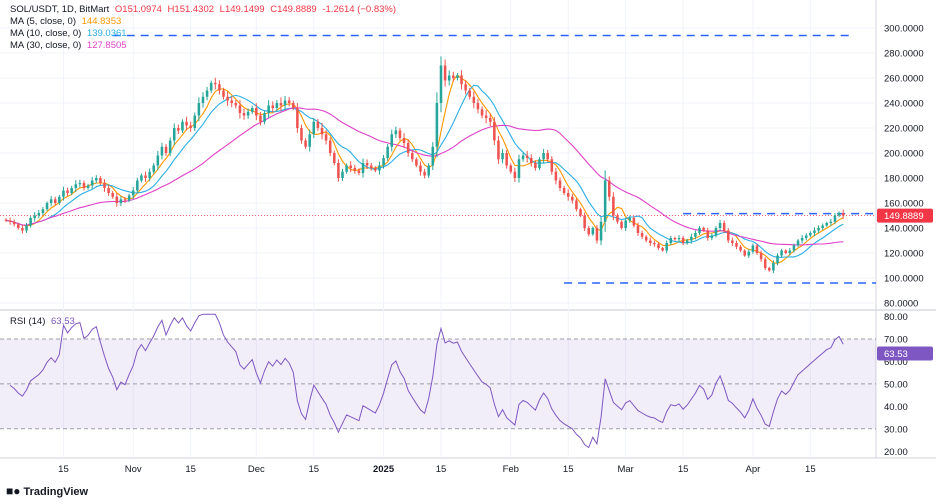  Describe the element at coordinates (896, 384) in the screenshot. I see `rsi-tick-label: 50.00` at that location.